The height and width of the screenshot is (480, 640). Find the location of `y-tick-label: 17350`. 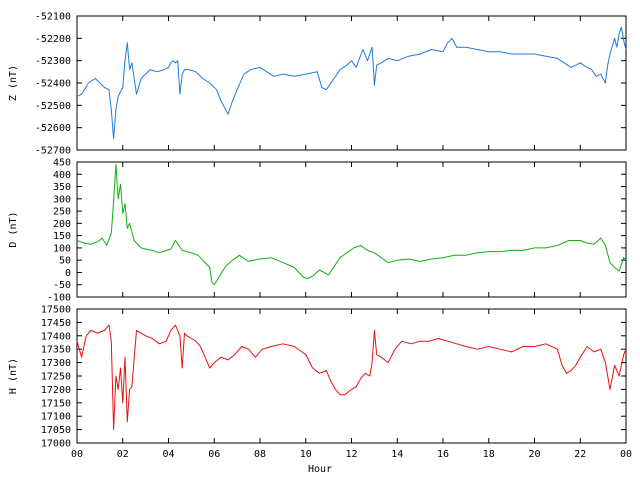

y-tick-label: 17350 is located at coordinates (56, 350).